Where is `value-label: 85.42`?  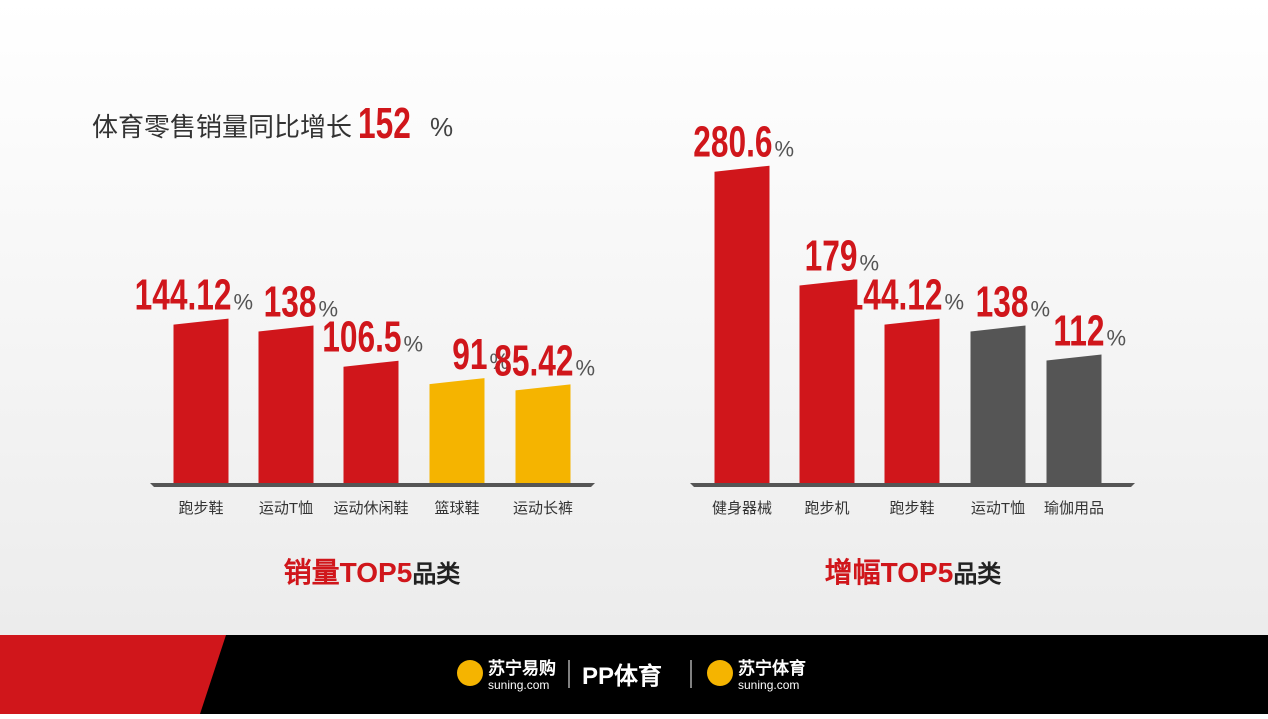
value-label: 85.42 is located at coordinates (533, 360).